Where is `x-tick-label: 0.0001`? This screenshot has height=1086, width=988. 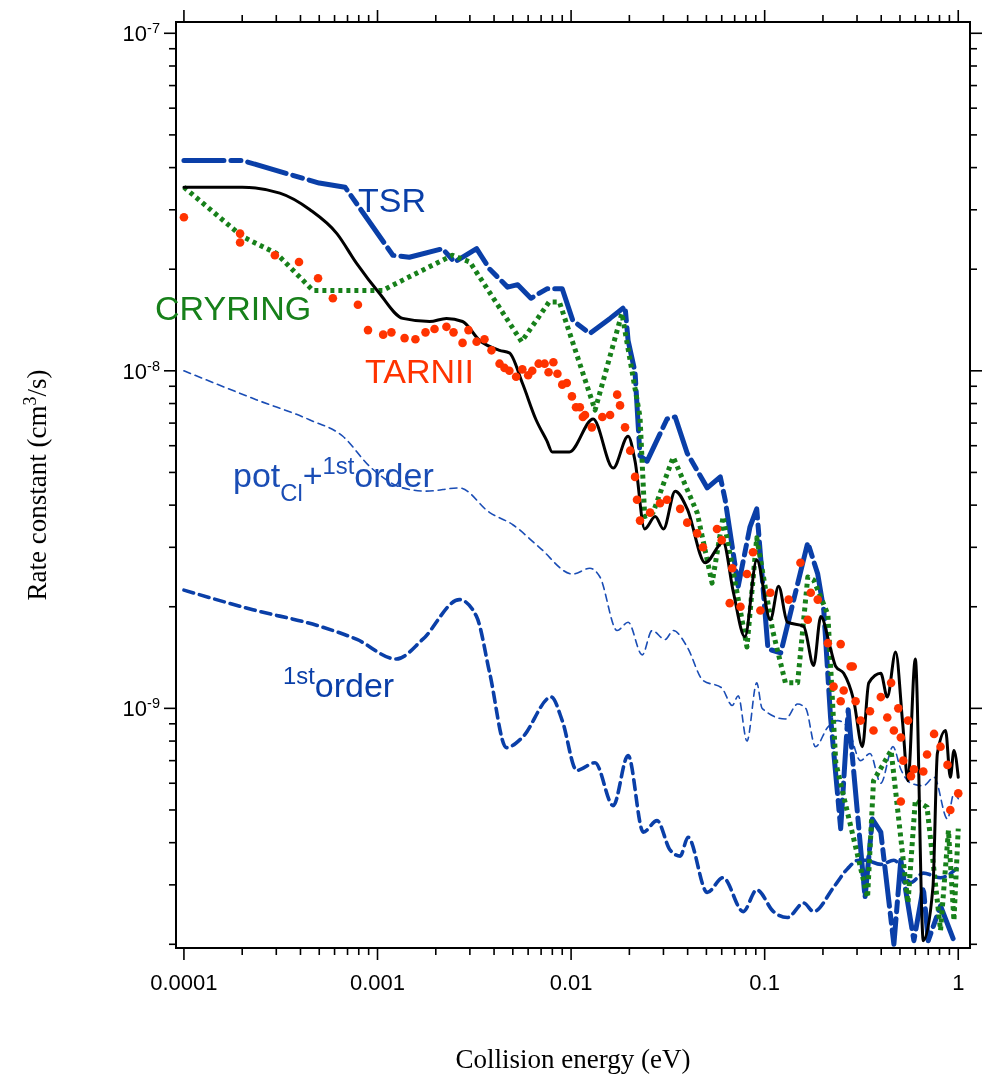 x-tick-label: 0.0001 is located at coordinates (184, 982).